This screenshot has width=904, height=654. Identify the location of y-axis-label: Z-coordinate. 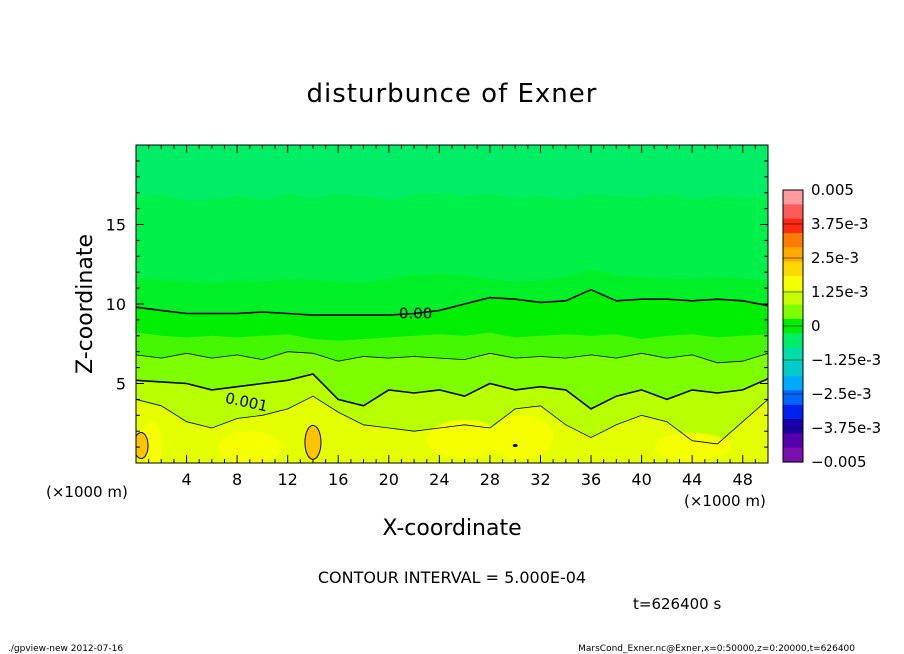
(85, 304).